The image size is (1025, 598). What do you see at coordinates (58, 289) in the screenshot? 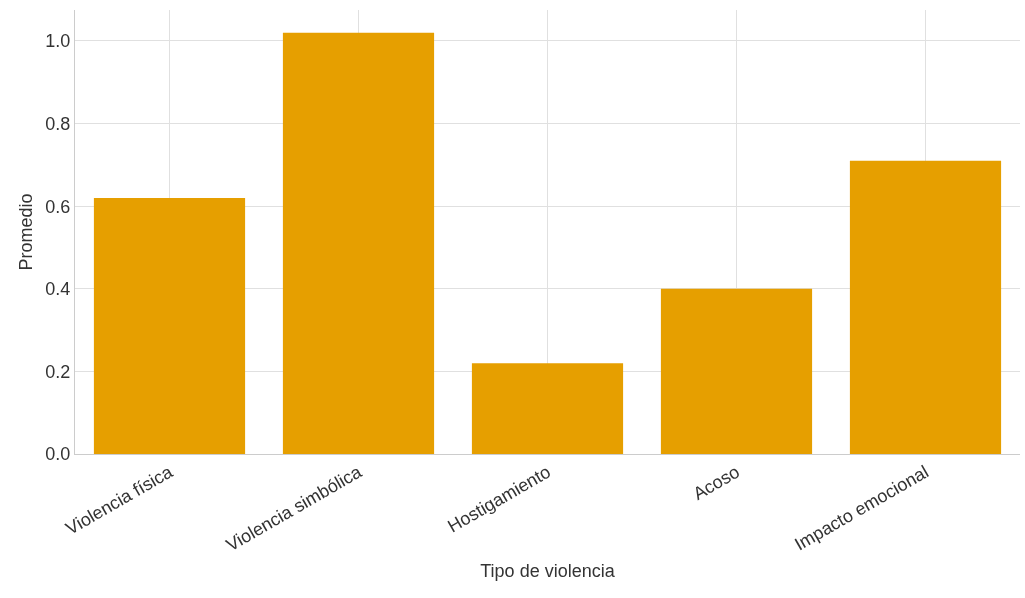
I see `y-tick-label: 0.4` at bounding box center [58, 289].